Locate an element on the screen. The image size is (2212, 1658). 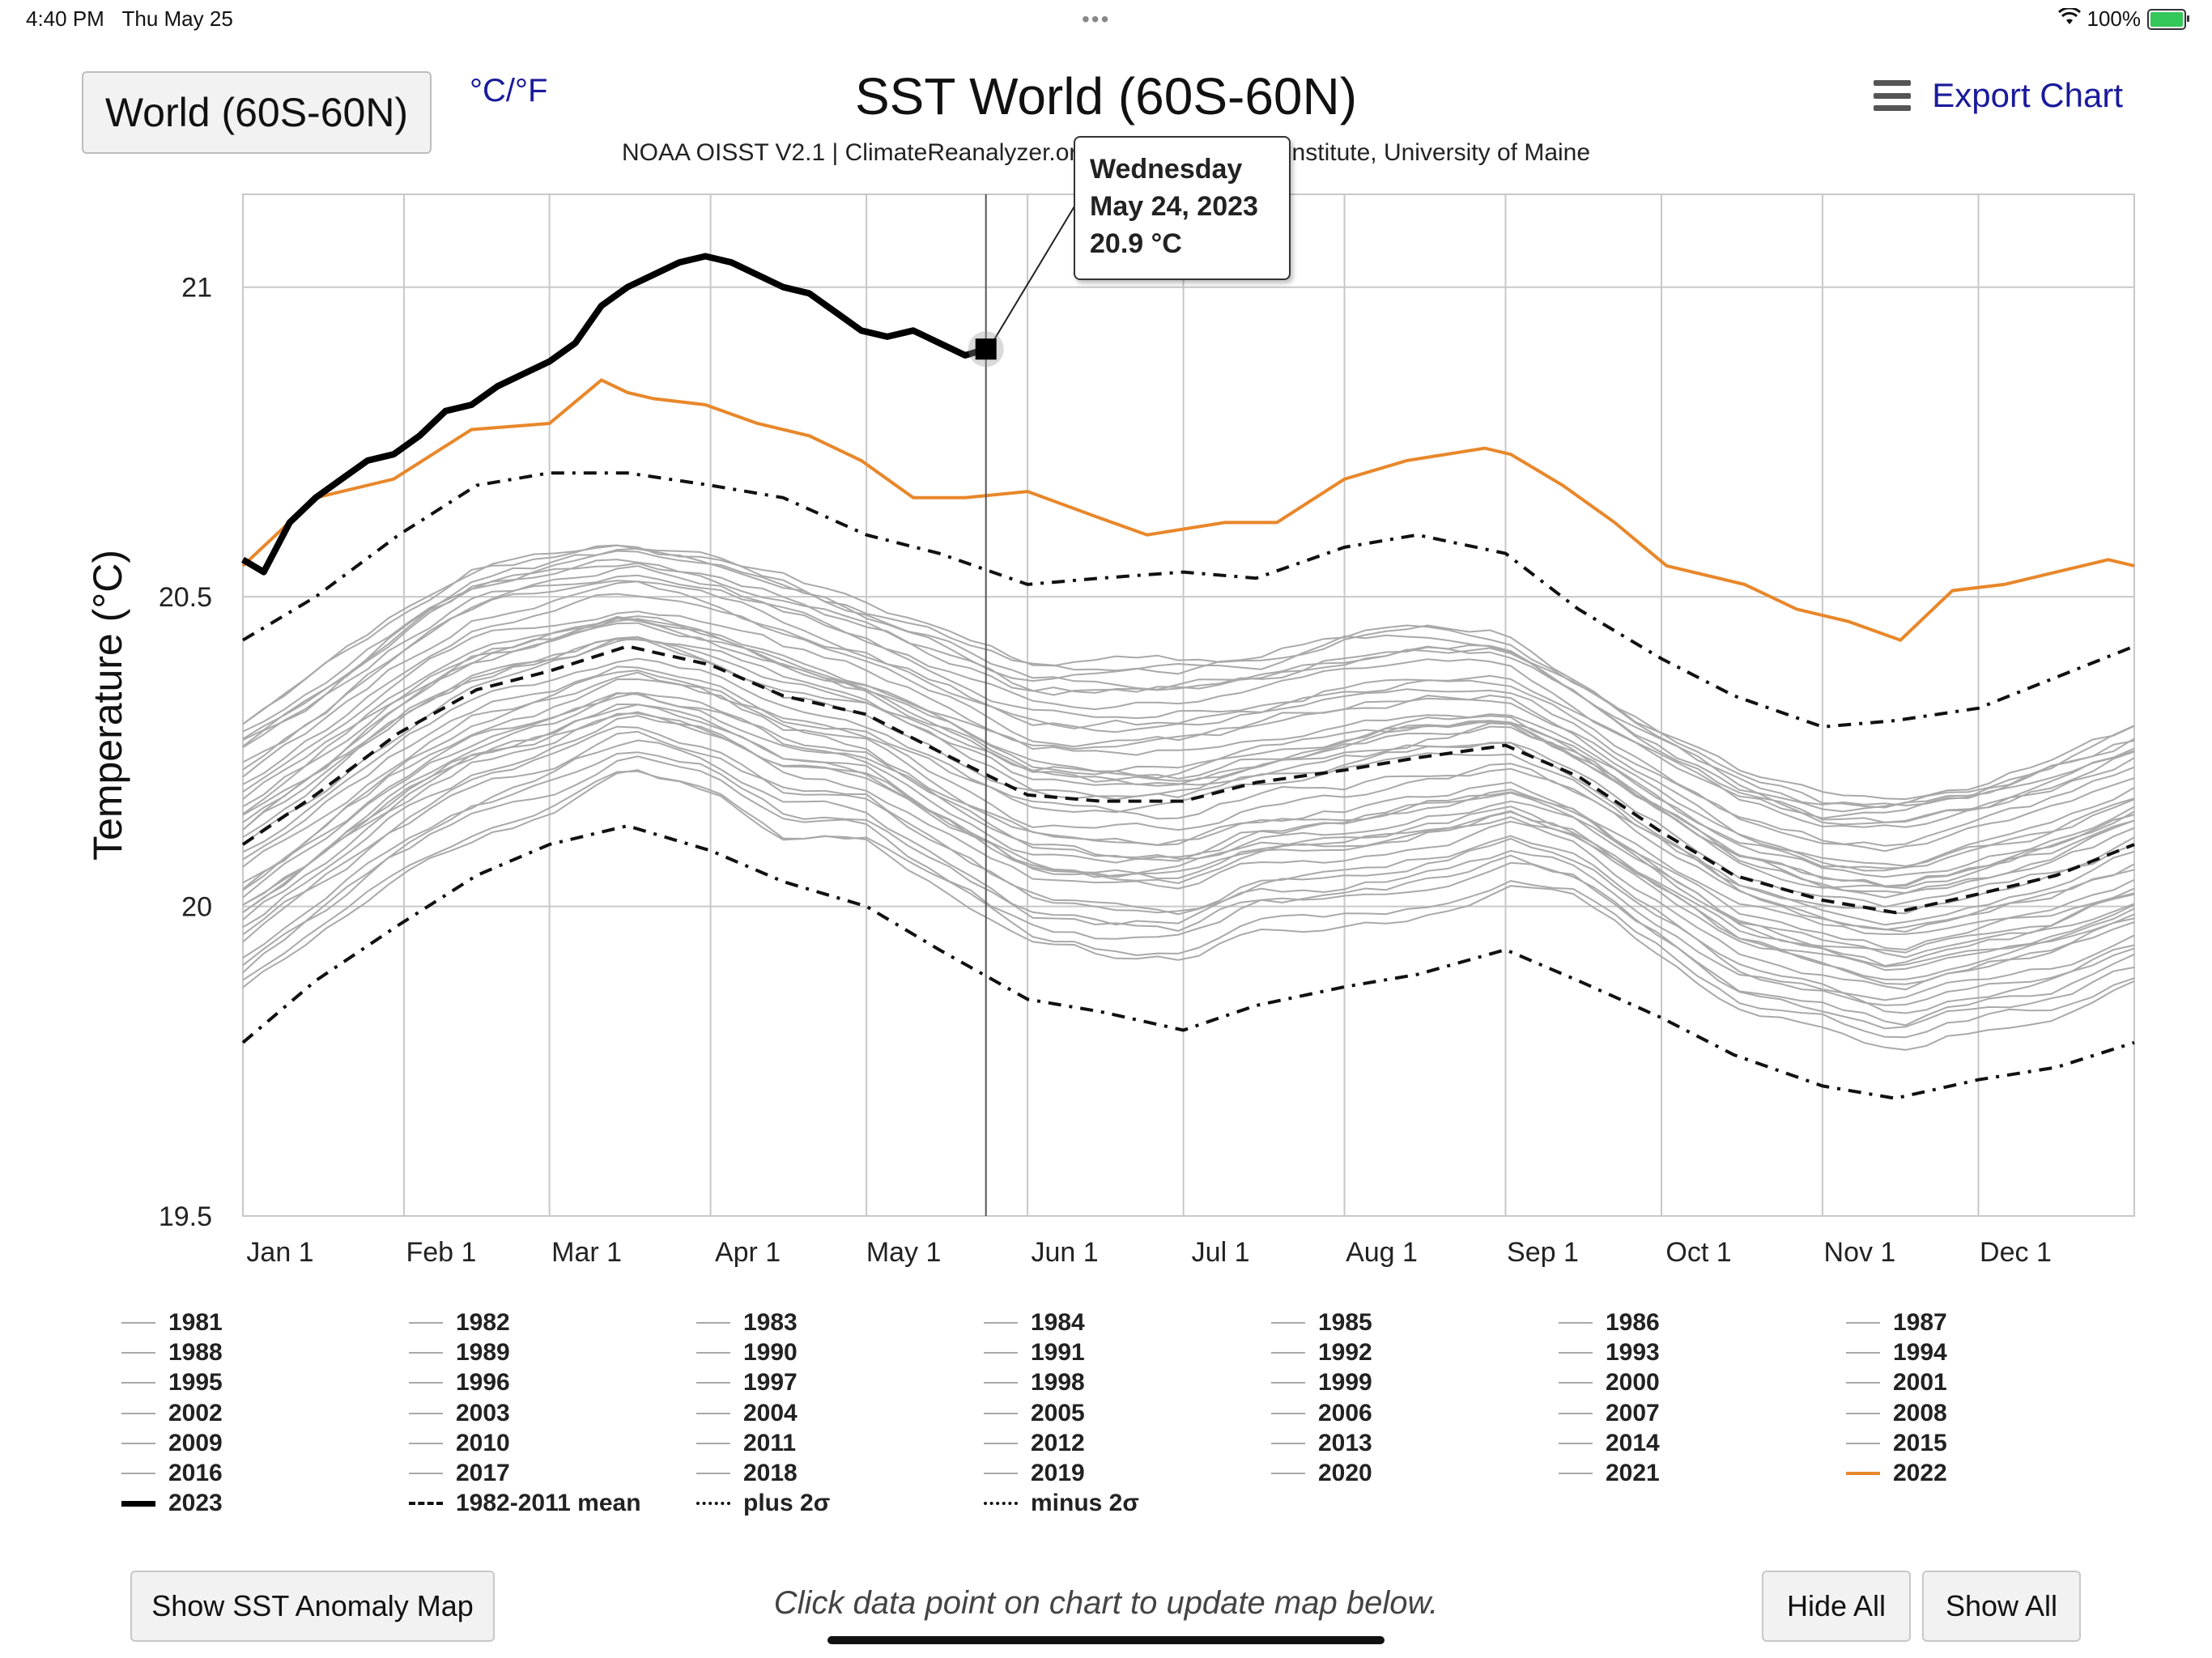
series-line-1983 is located at coordinates (1188, 892).